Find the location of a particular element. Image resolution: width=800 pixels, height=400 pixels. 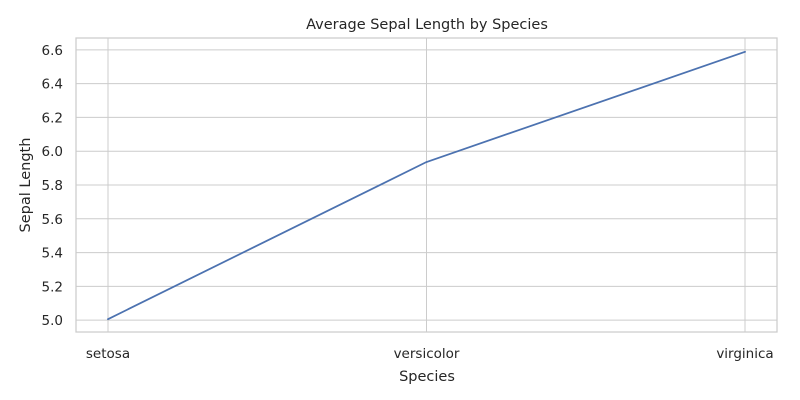

chart-title: Average Sepal Length by Species is located at coordinates (427, 25).